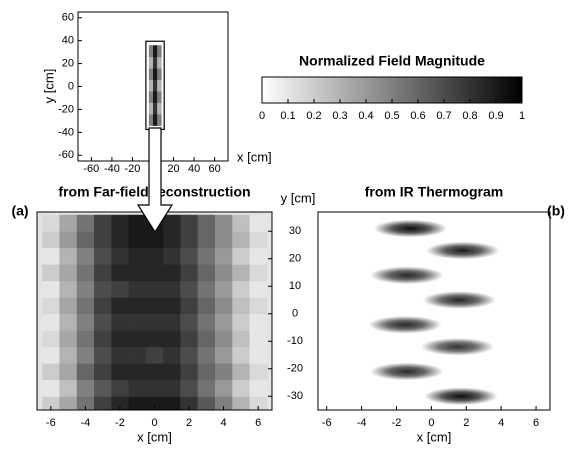 The height and width of the screenshot is (450, 574). Describe the element at coordinates (71, 86) in the screenshot. I see `y-tick-label: 0` at that location.